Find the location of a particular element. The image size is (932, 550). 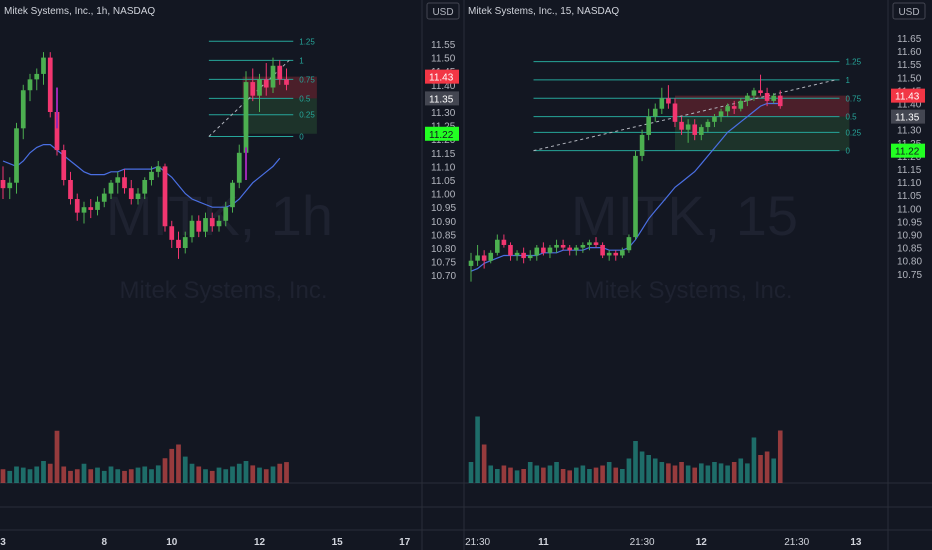

chart-title: Mitek Systems, Inc., 15, NASDAQ is located at coordinates (543, 11).